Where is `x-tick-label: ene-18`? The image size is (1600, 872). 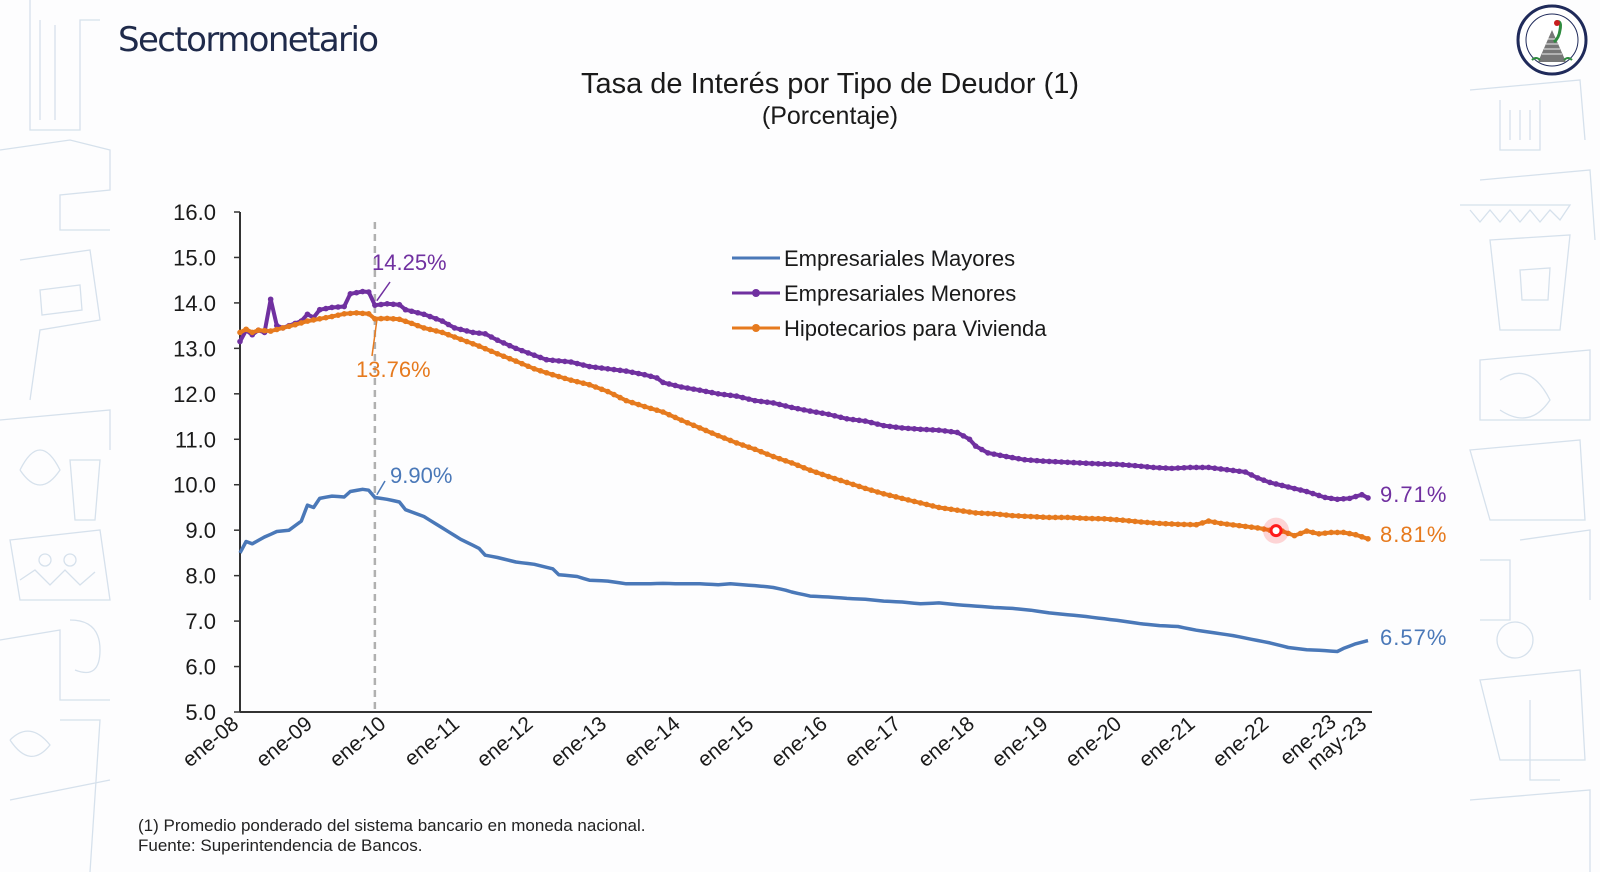 x-tick-label: ene-18 is located at coordinates (946, 742).